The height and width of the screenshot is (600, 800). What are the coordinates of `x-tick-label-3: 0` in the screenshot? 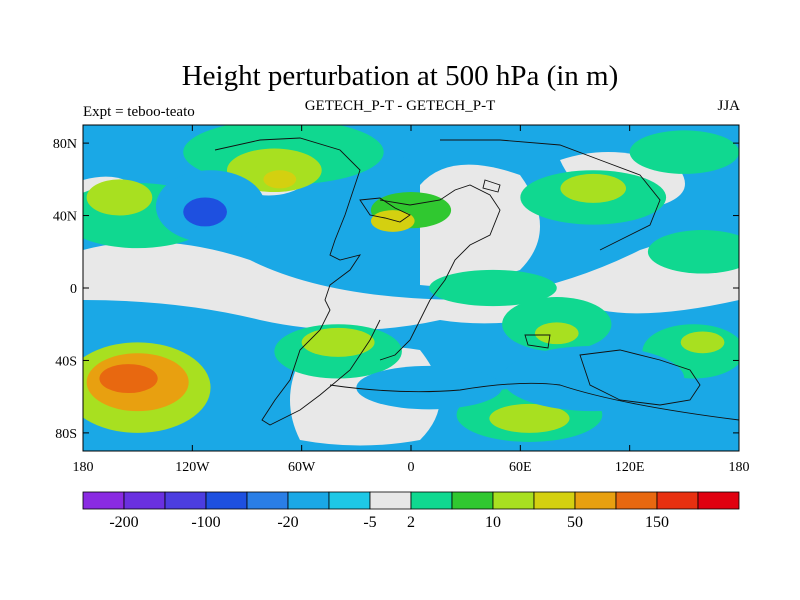 It's located at (411, 467).